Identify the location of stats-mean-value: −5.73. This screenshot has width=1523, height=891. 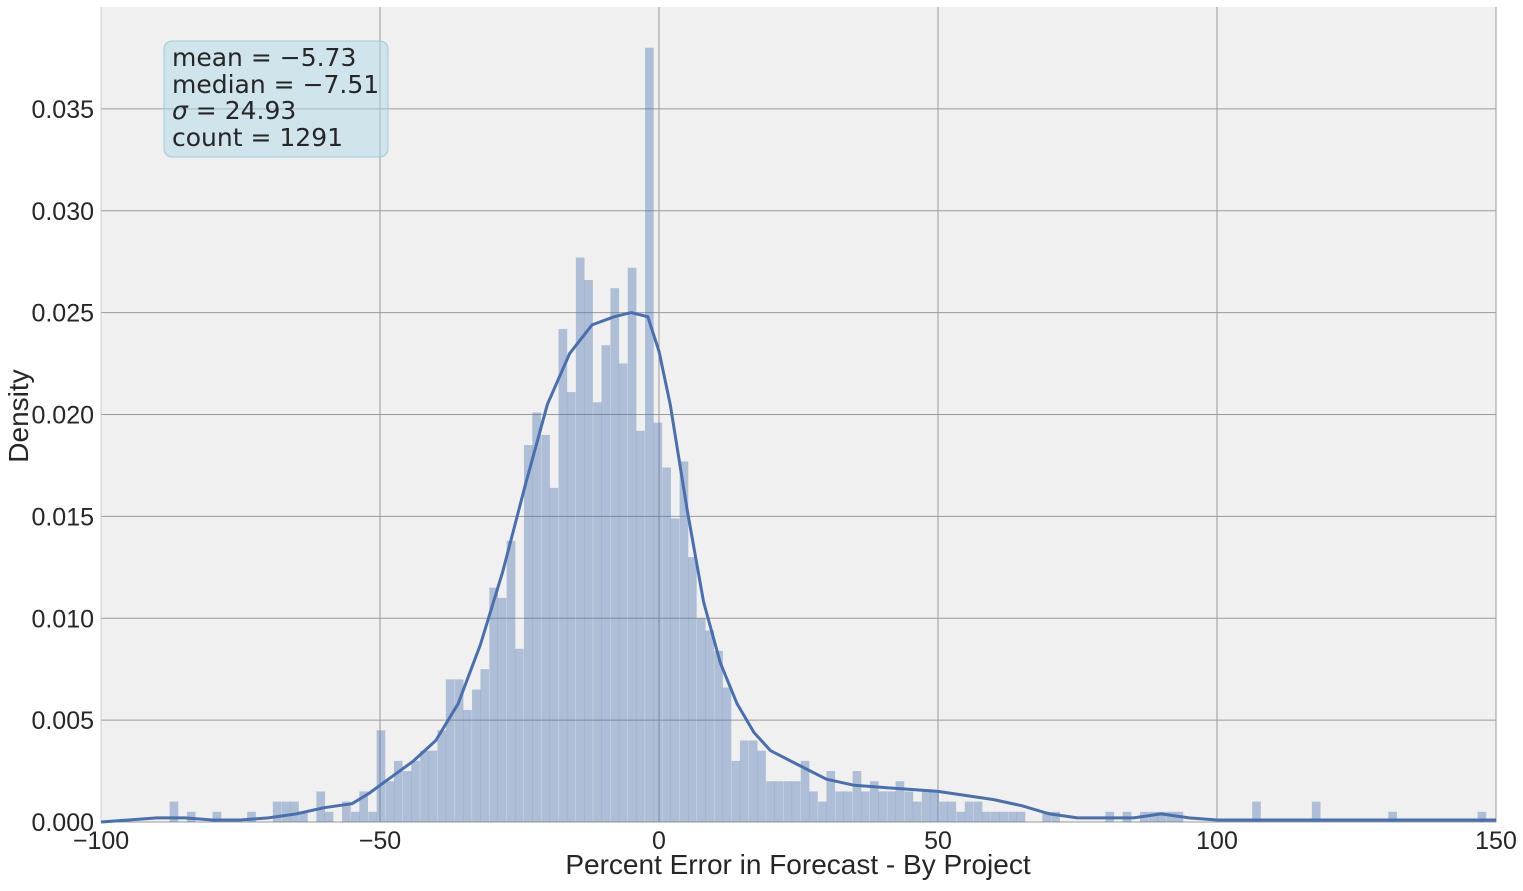
(318, 57).